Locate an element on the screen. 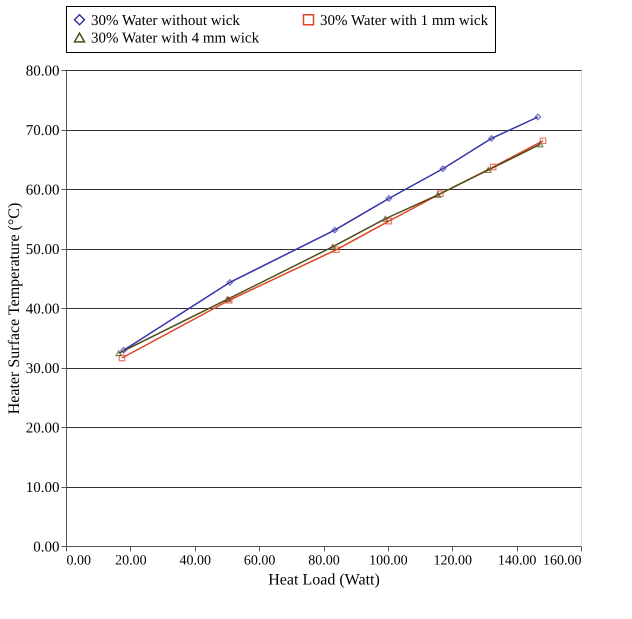  x-tick-label: 120.00 is located at coordinates (453, 561).